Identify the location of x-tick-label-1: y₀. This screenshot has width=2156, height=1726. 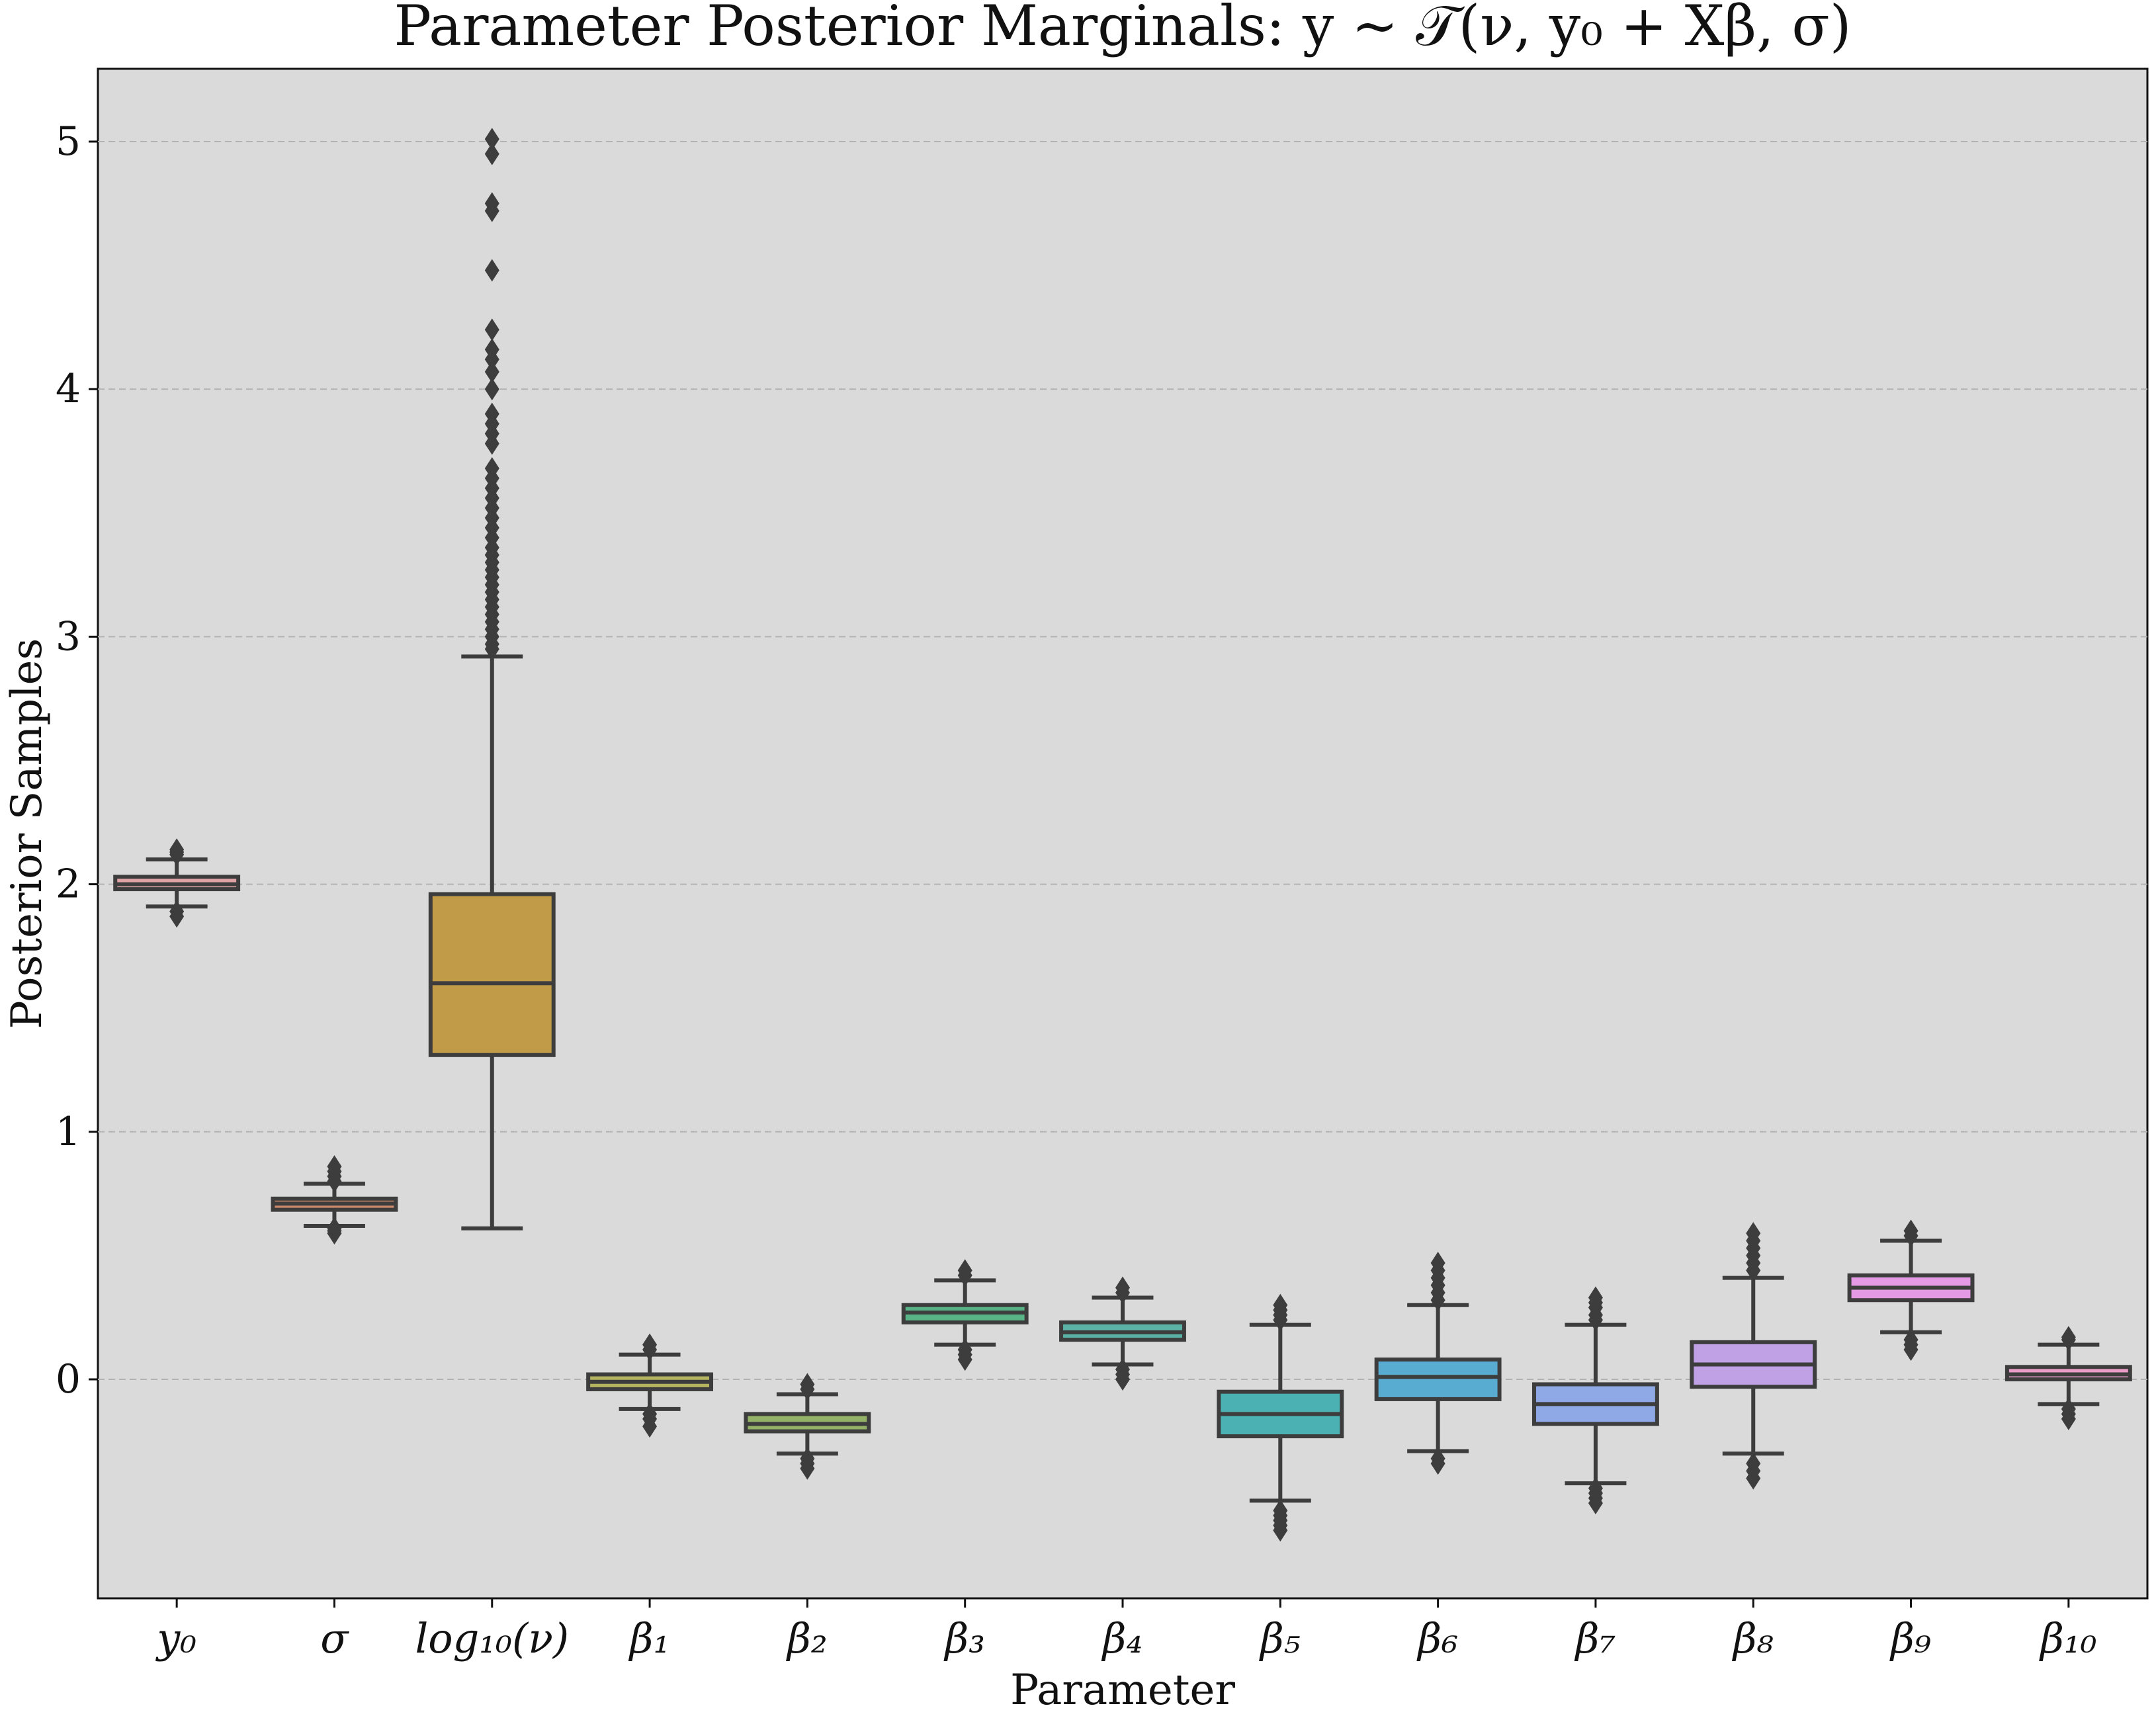
(175, 1638).